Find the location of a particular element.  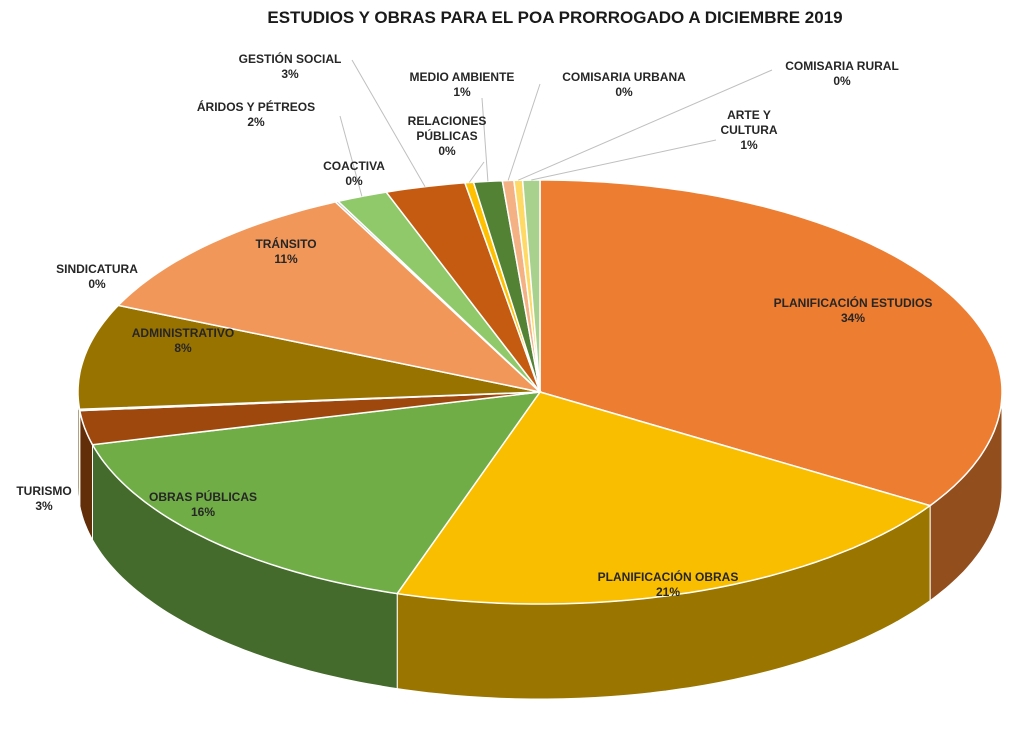

category-label: TURISMO is located at coordinates (44, 491).